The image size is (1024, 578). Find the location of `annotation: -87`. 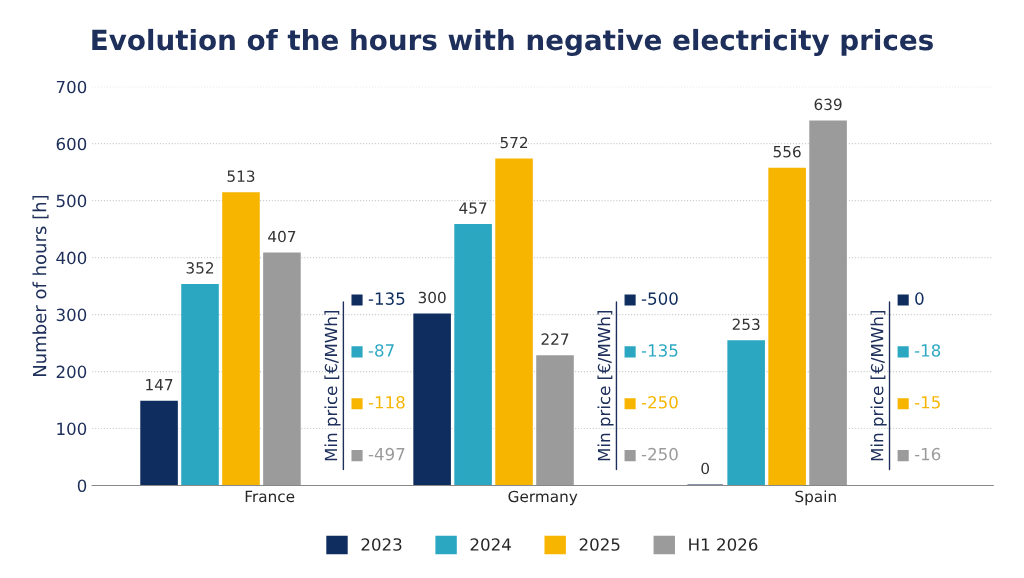

annotation: -87 is located at coordinates (381, 350).